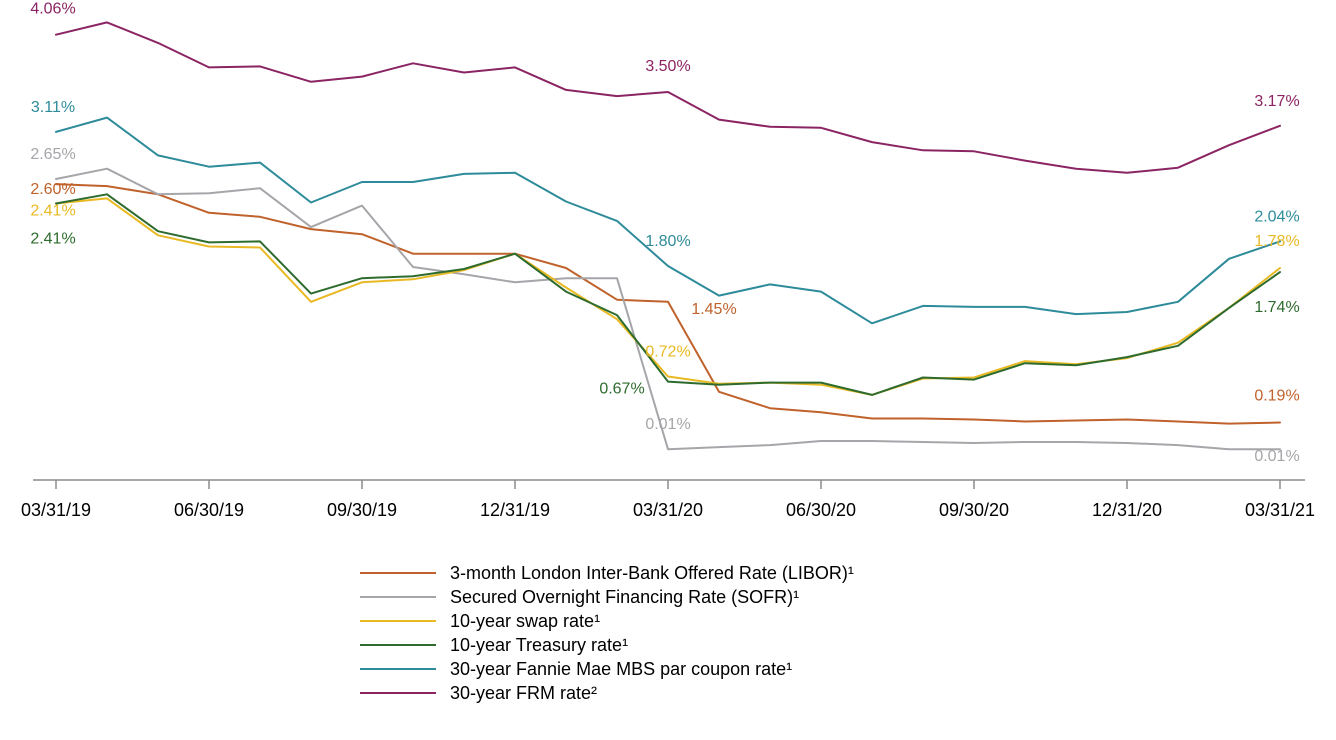 Image resolution: width=1336 pixels, height=740 pixels. I want to click on legend-item: 30-year FRM rate², so click(478, 693).